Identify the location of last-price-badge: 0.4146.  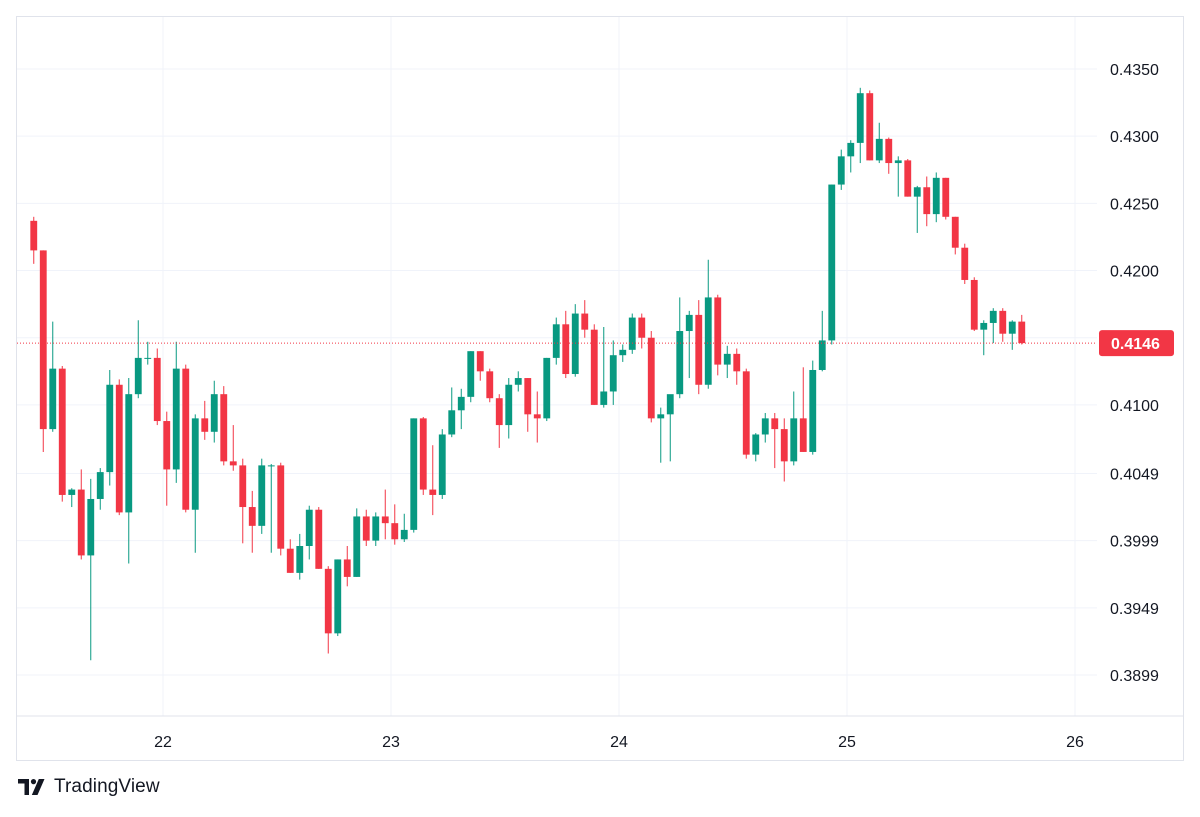
(1136, 343).